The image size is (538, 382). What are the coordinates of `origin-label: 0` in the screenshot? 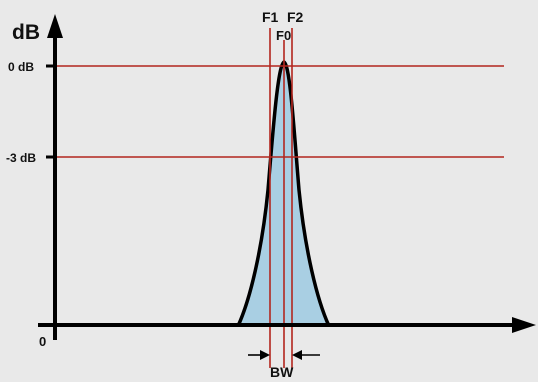 It's located at (42, 341).